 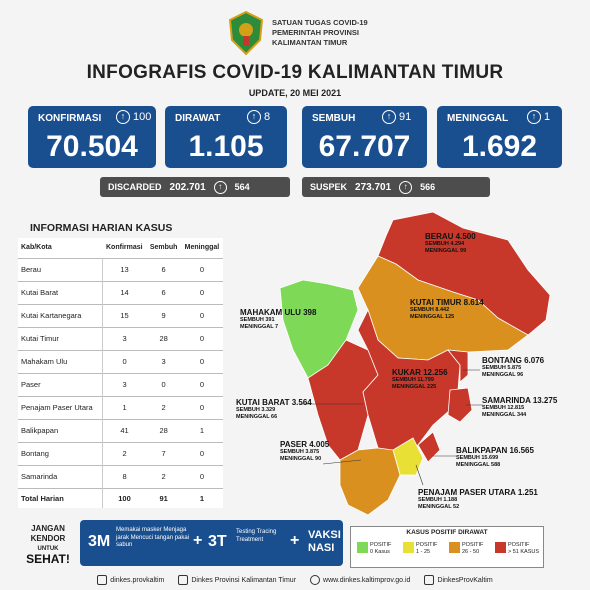 I want to click on discarded-label: DISCARDED, so click(x=135, y=187).